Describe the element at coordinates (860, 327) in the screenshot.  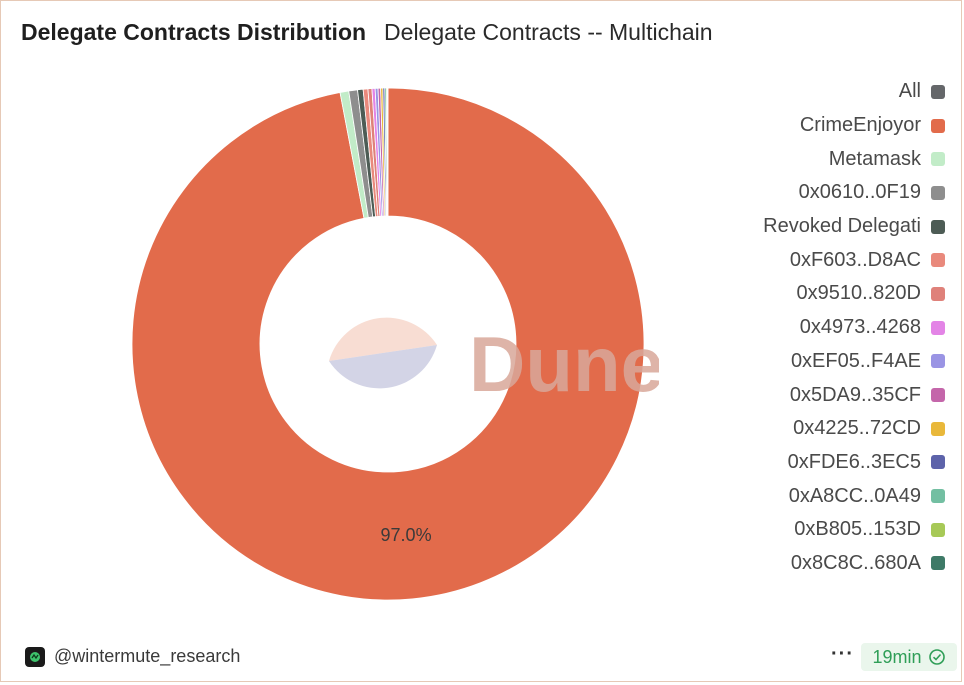
I see `legend-label: 0x4973..4268` at that location.